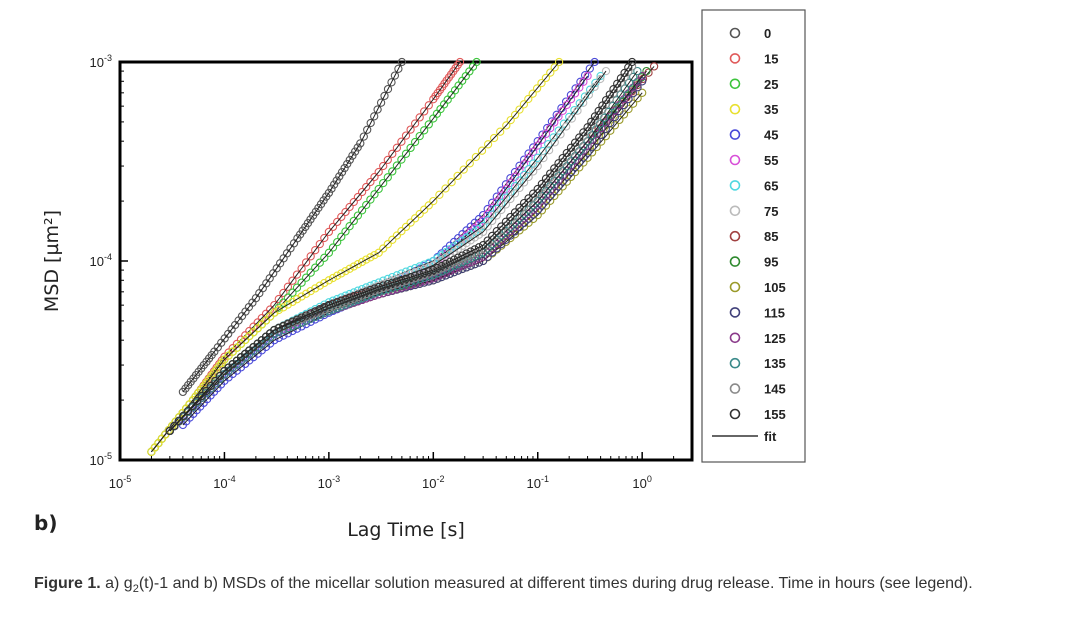 This screenshot has height=632, width=1080. I want to click on x-tick-label: 10-3, so click(329, 482).